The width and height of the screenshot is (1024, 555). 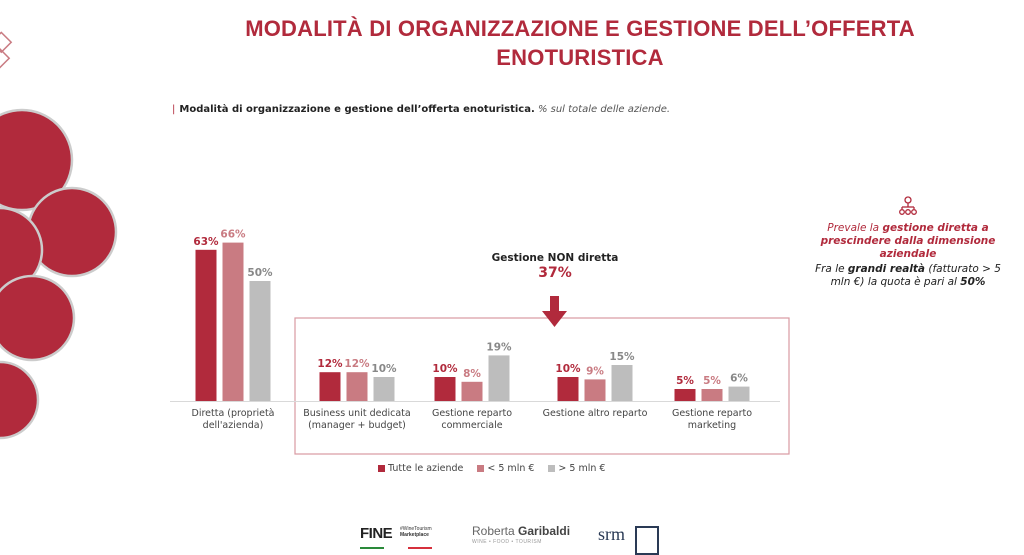 What do you see at coordinates (604, 109) in the screenshot?
I see `subtitle-italic: % sul totale delle aziende.` at bounding box center [604, 109].